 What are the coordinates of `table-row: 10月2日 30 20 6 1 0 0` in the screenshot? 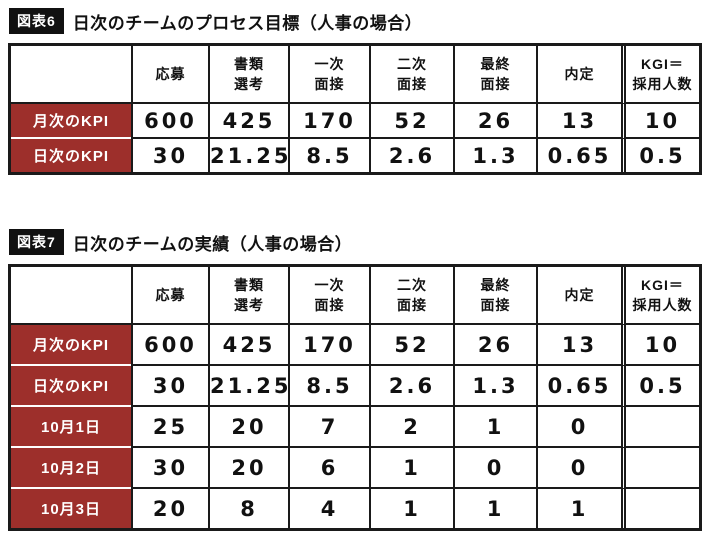 It's located at (355, 468).